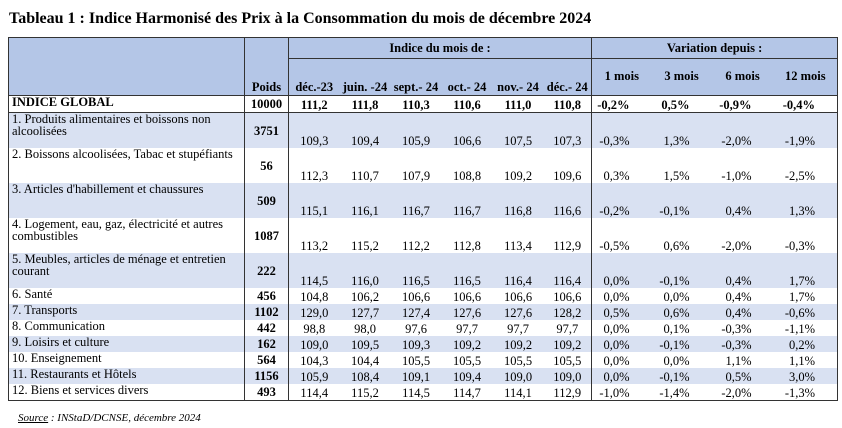 The image size is (842, 428). I want to click on row-label: 9. Loisirs et culture, so click(126, 344).